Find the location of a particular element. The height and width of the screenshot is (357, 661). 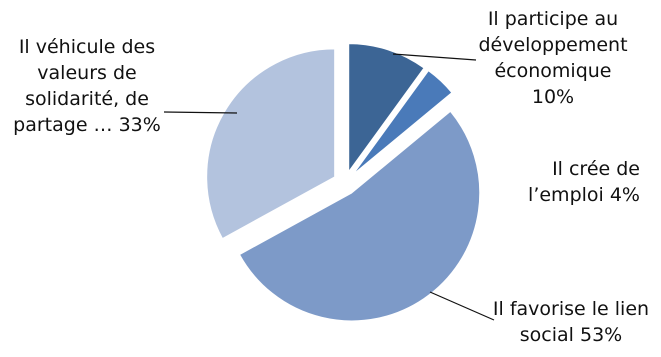

slice-label-1-line-3: économique is located at coordinates (552, 71).